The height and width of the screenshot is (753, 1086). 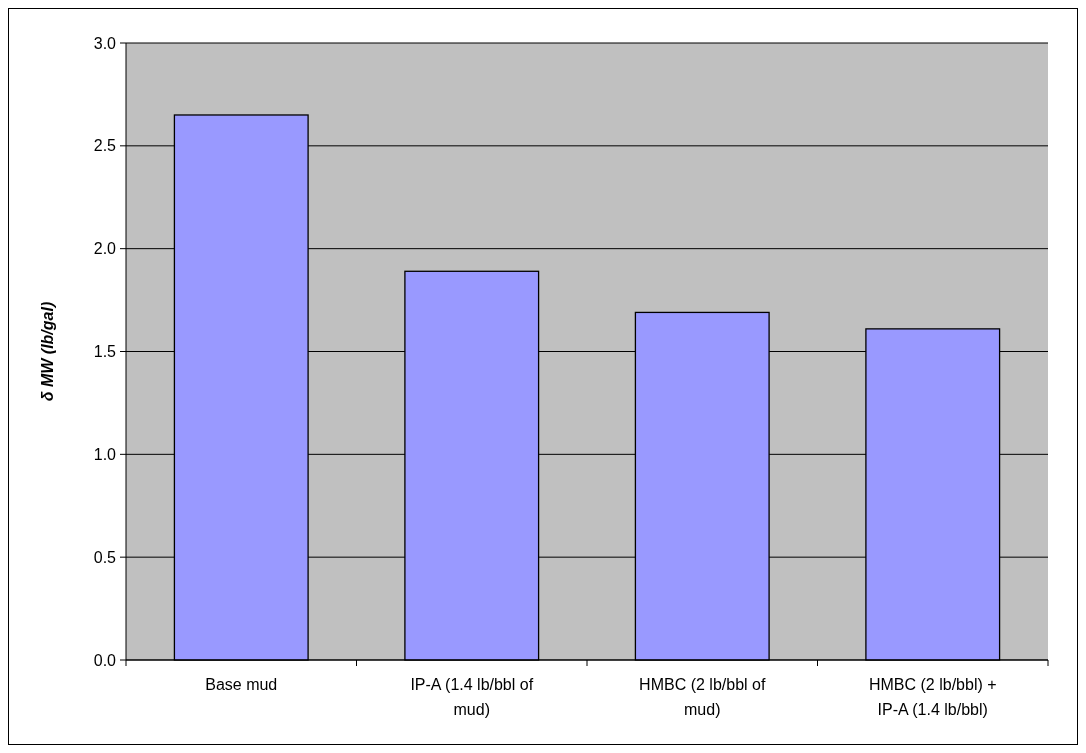 What do you see at coordinates (241, 684) in the screenshot?
I see `x-tick-label: Base mud` at bounding box center [241, 684].